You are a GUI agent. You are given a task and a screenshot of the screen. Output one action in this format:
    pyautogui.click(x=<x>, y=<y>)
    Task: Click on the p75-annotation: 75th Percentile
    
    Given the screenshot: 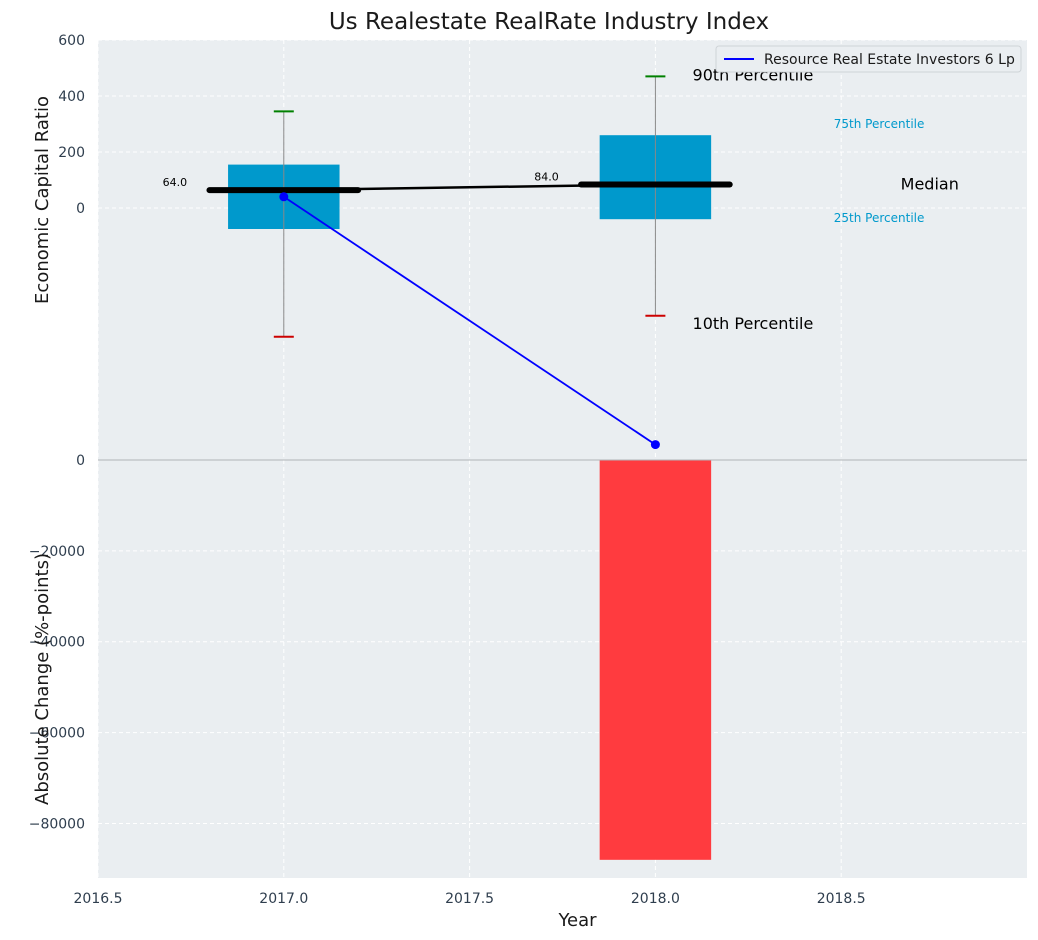 What is the action you would take?
    pyautogui.click(x=879, y=124)
    